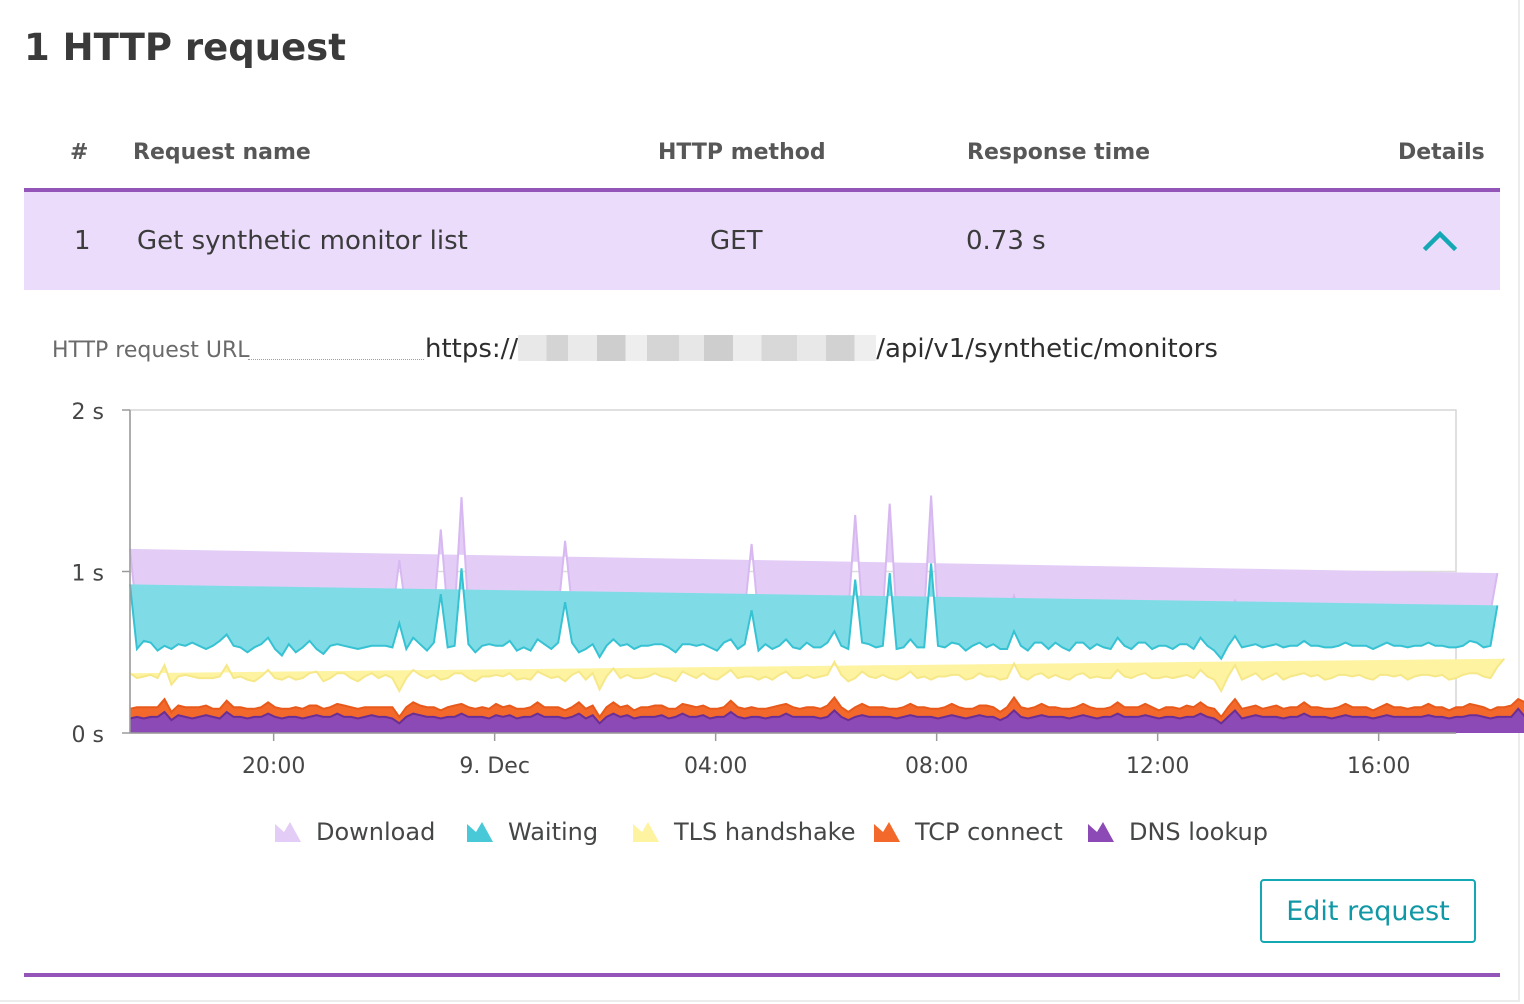 The image size is (1524, 1004). Describe the element at coordinates (88, 735) in the screenshot. I see `y-tick-label: 0 s` at that location.